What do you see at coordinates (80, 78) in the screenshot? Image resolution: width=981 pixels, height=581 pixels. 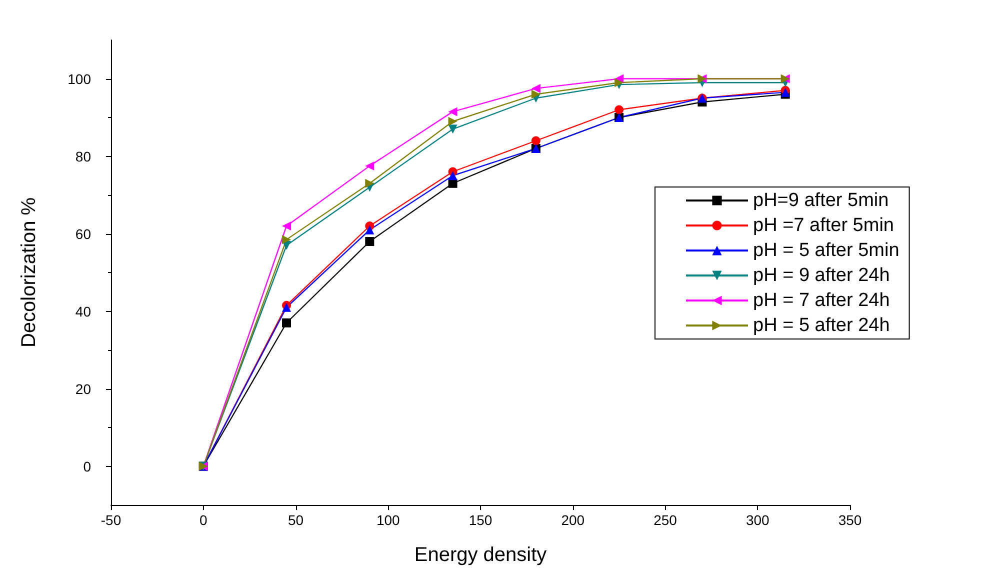 I see `y-tick-label: 100` at bounding box center [80, 78].